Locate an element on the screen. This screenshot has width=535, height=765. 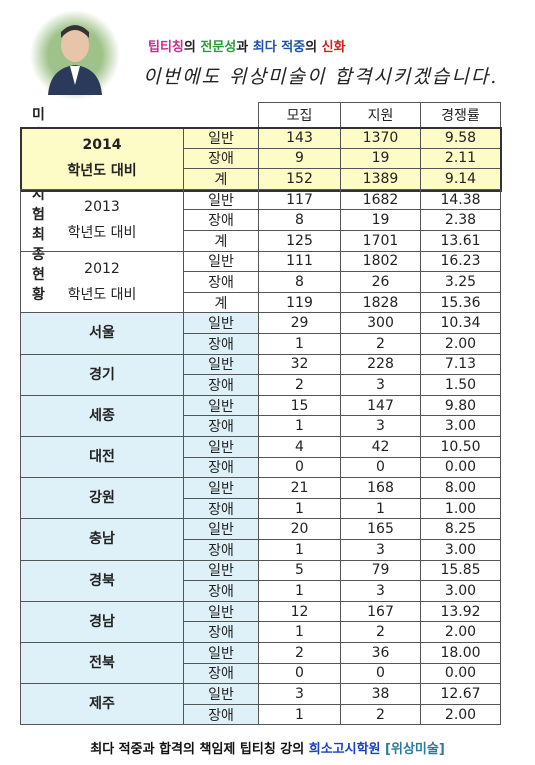
group-label: 경남 is located at coordinates (102, 621).